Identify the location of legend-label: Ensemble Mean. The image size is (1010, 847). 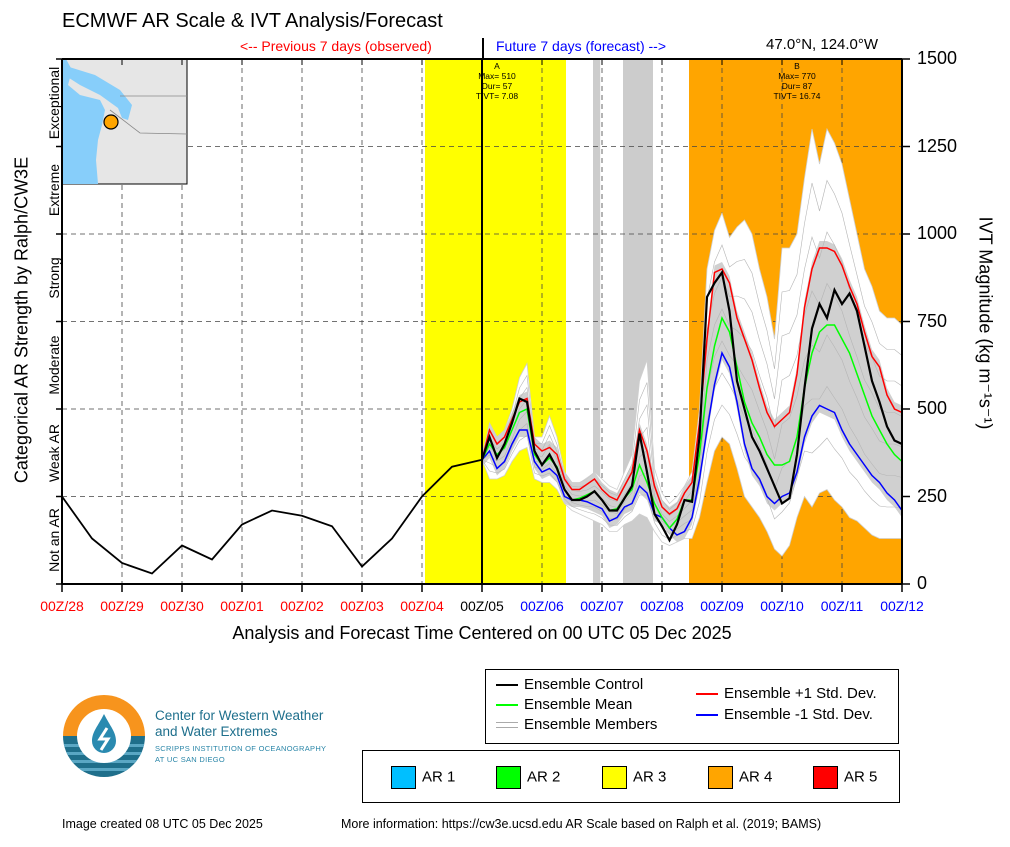
(578, 704).